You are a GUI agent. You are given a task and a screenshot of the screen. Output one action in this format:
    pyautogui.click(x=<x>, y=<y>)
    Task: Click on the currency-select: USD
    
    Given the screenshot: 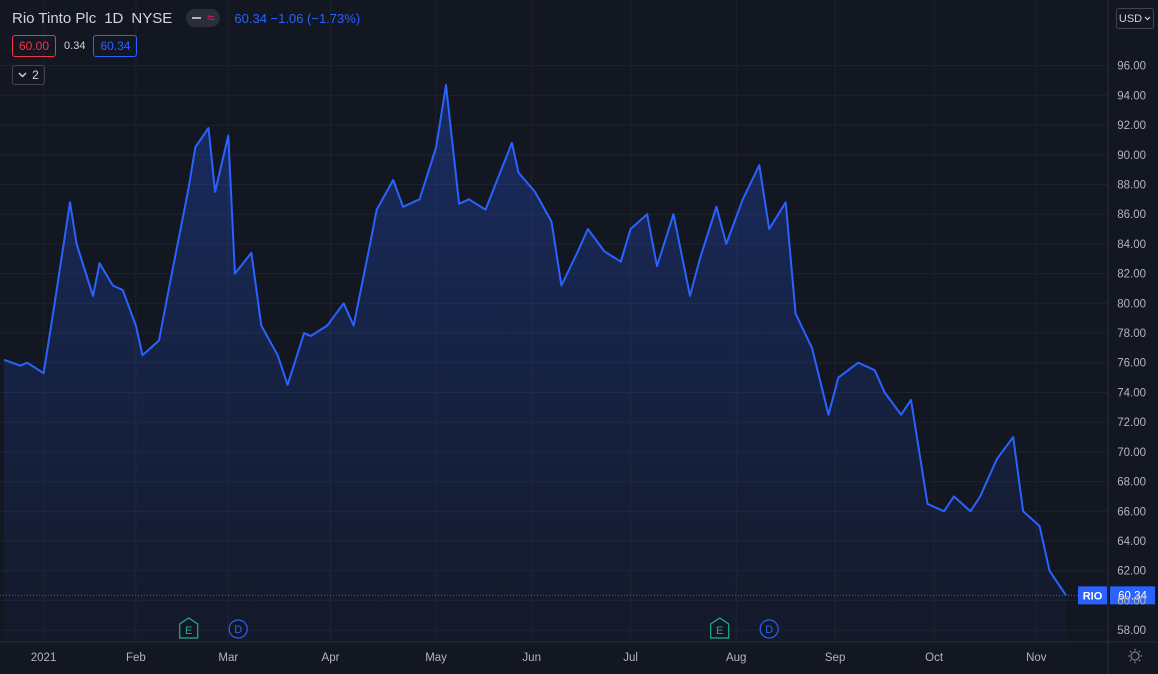 What is the action you would take?
    pyautogui.click(x=1135, y=18)
    